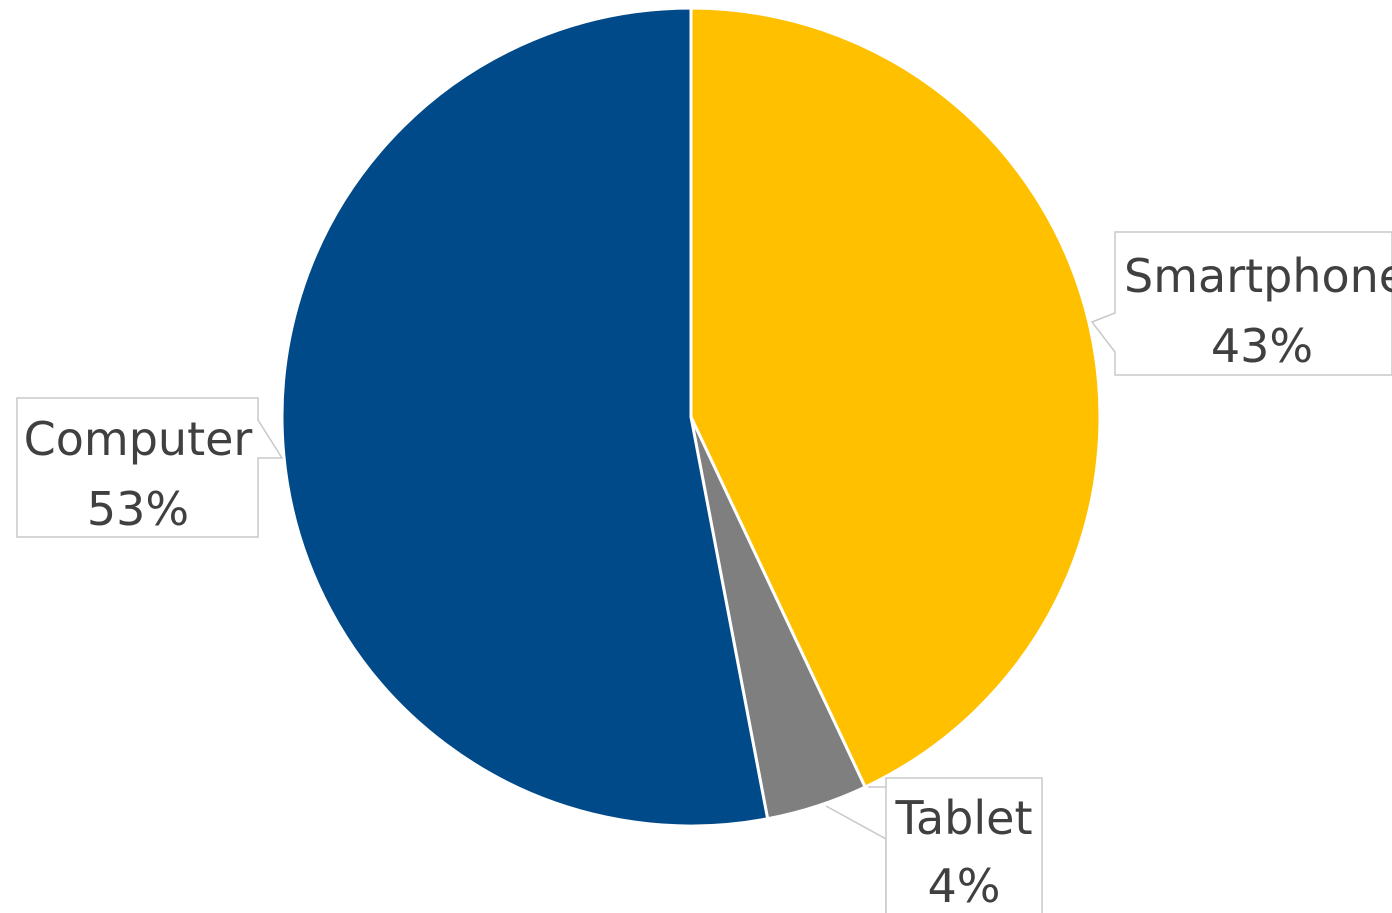  I want to click on leader-line-smartphone, so click(1241, 303).